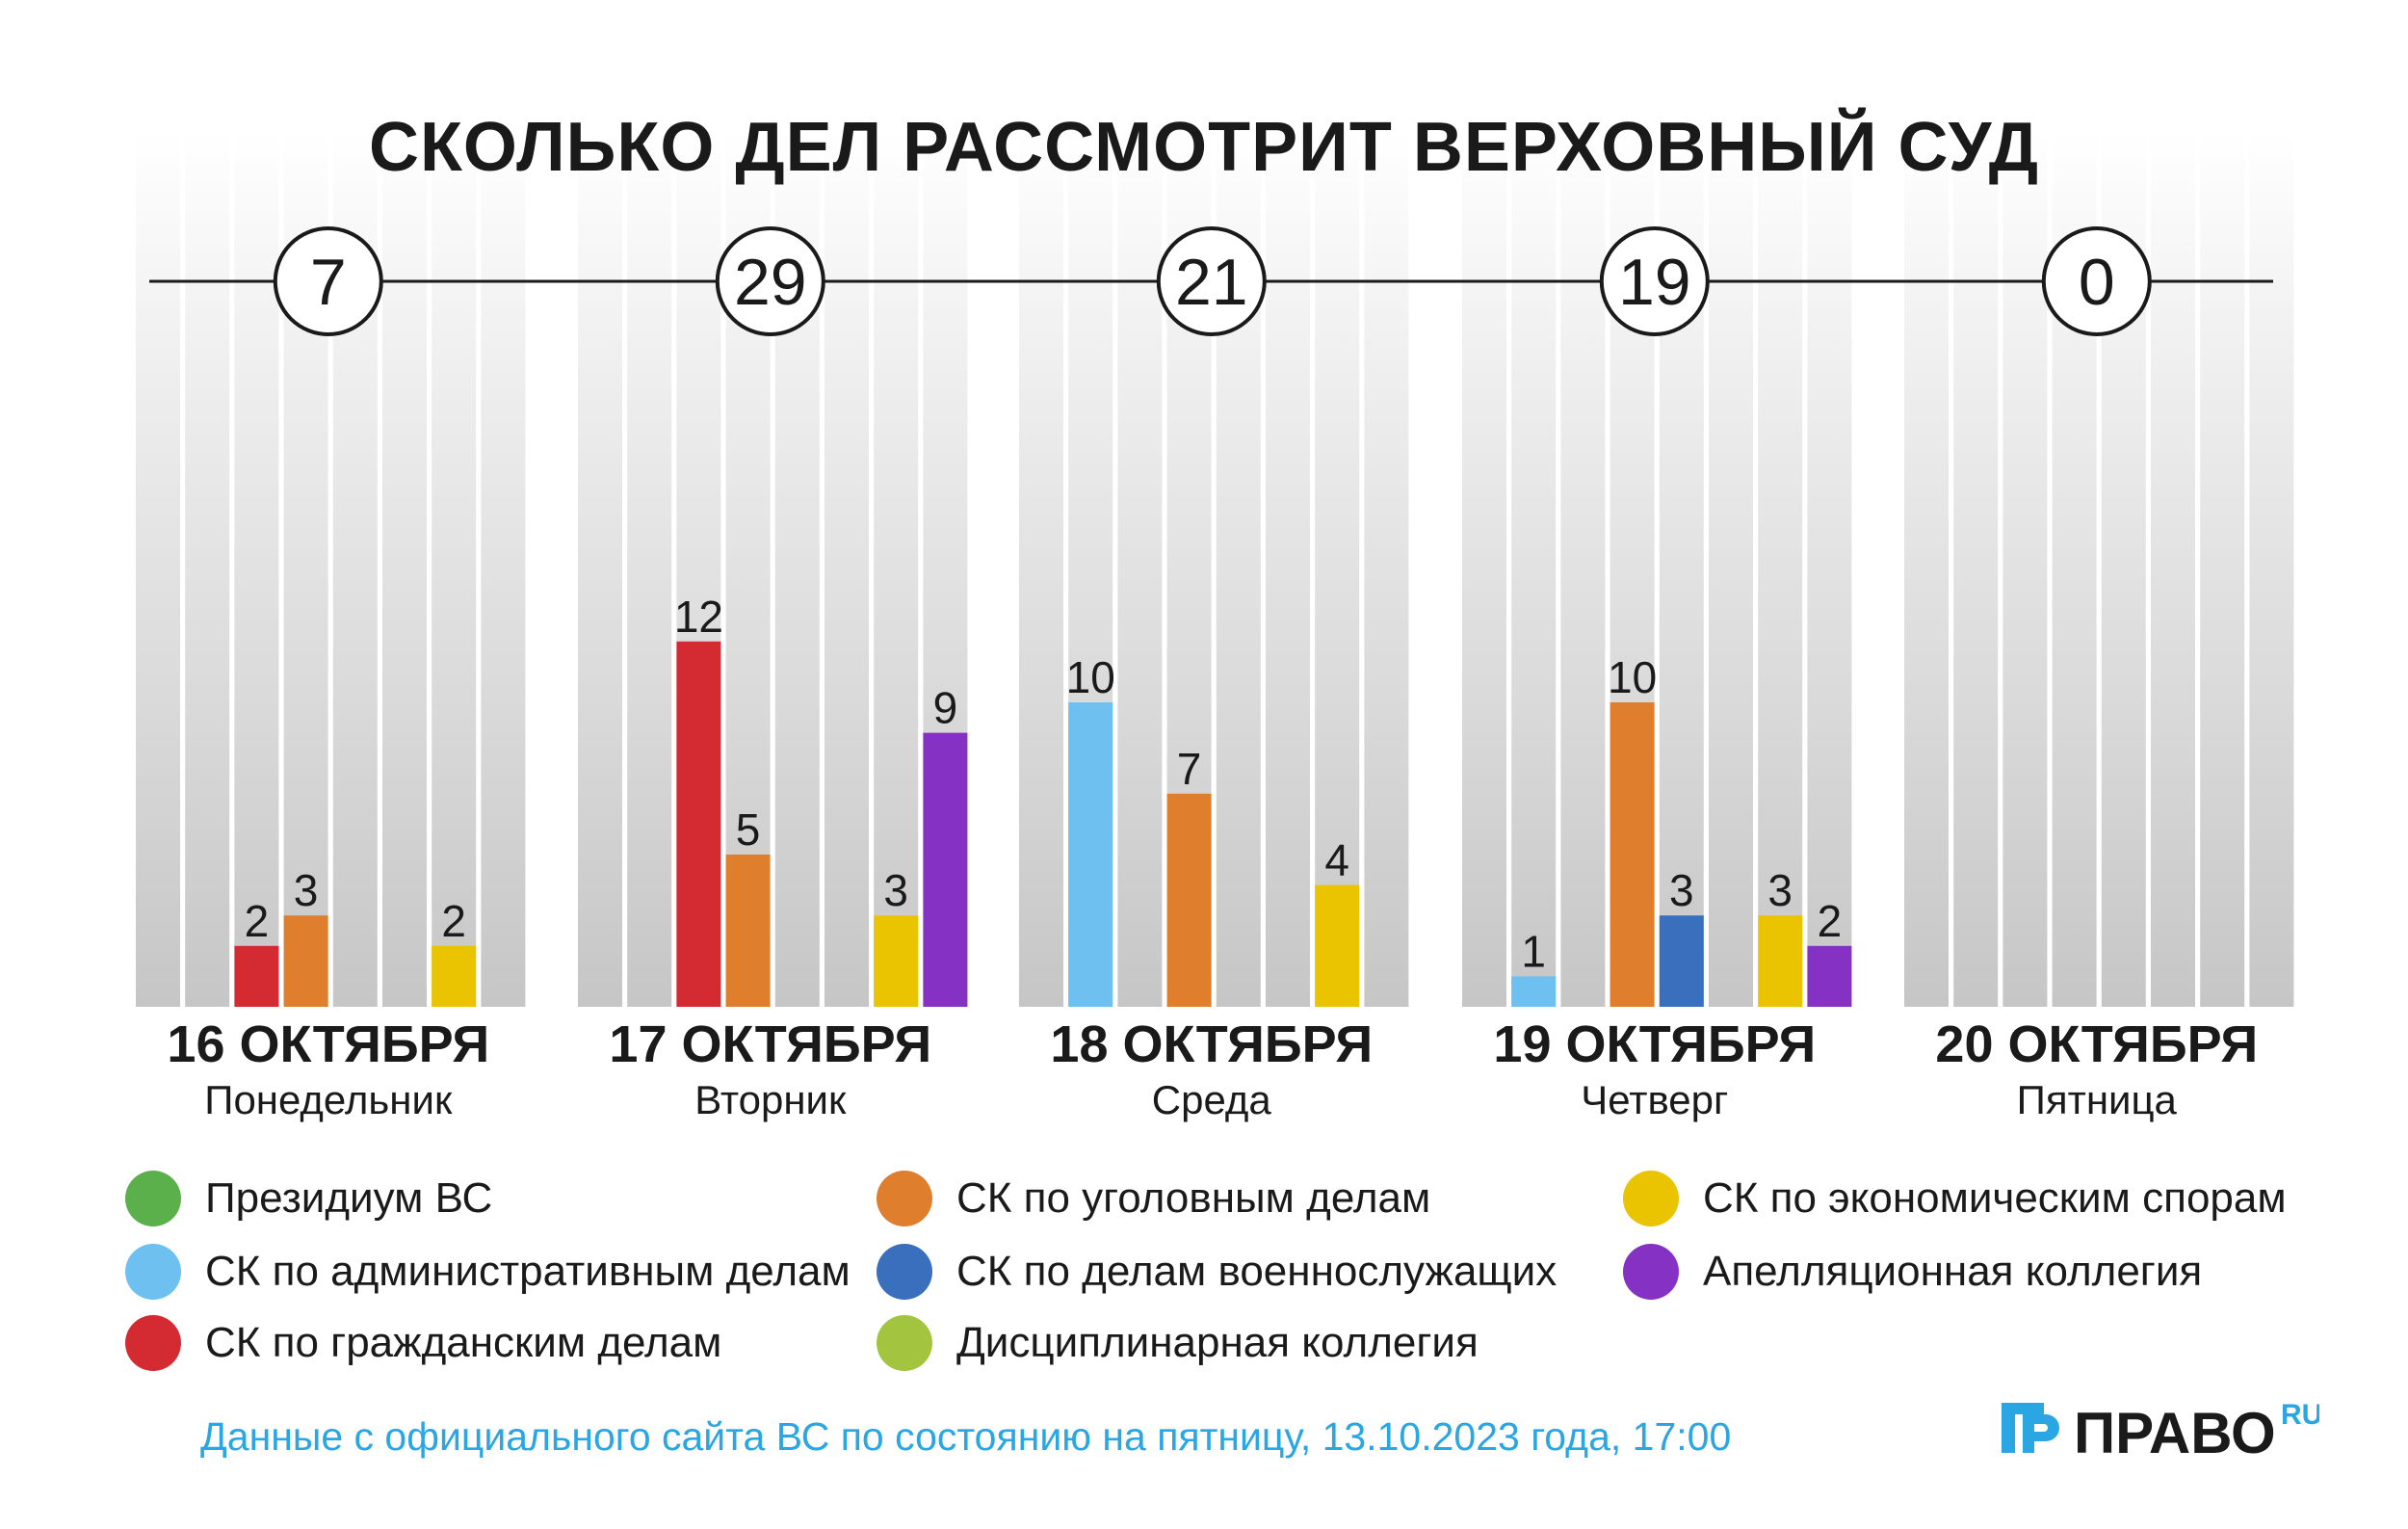 The width and height of the screenshot is (2408, 1529). I want to click on legend-label: СК по экономическим спорам, so click(1995, 1198).